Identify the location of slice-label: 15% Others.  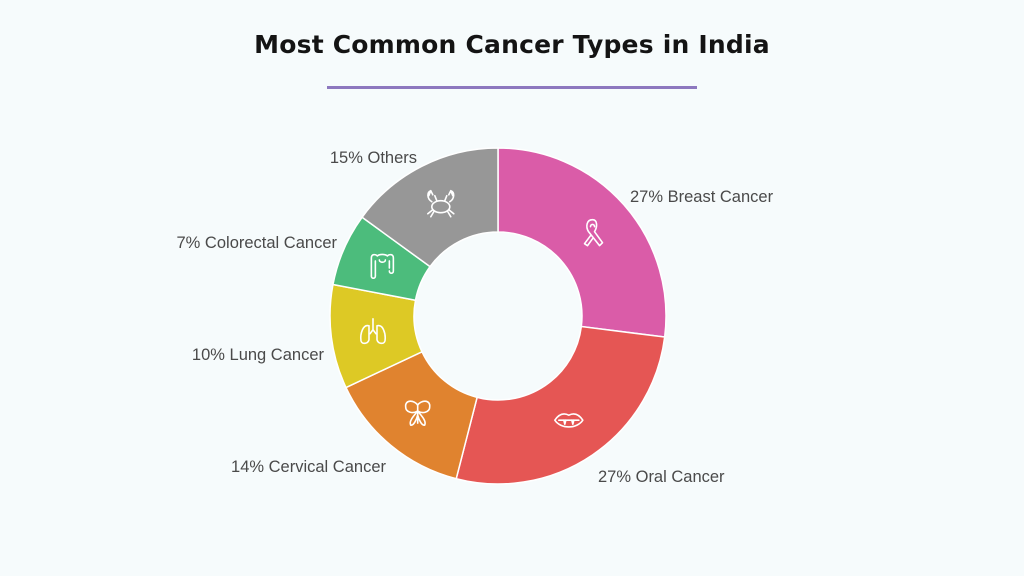
(373, 158).